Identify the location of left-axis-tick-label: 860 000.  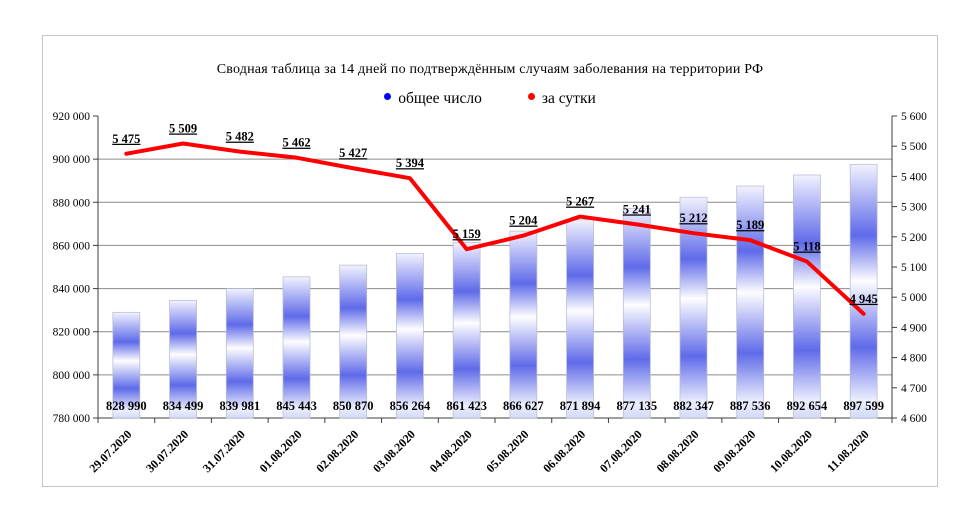
(72, 246).